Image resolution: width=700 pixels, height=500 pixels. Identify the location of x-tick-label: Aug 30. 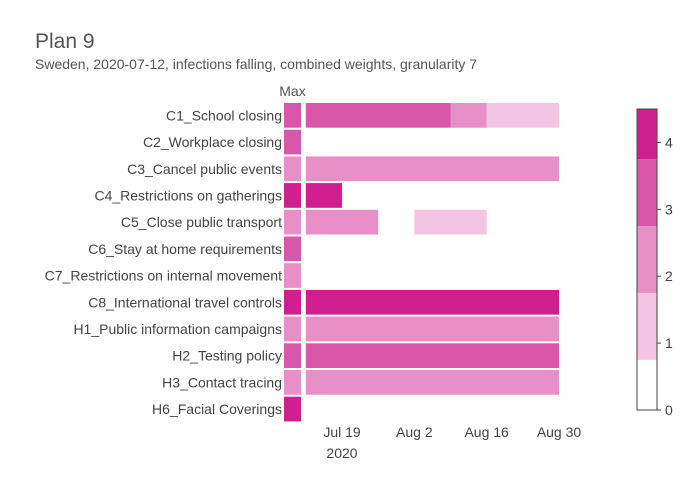
(559, 432).